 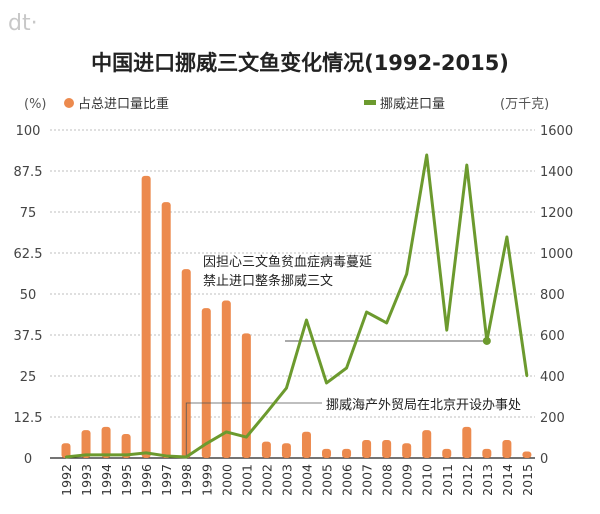 I want to click on legend-line-label: 挪威进口量, so click(x=412, y=104).